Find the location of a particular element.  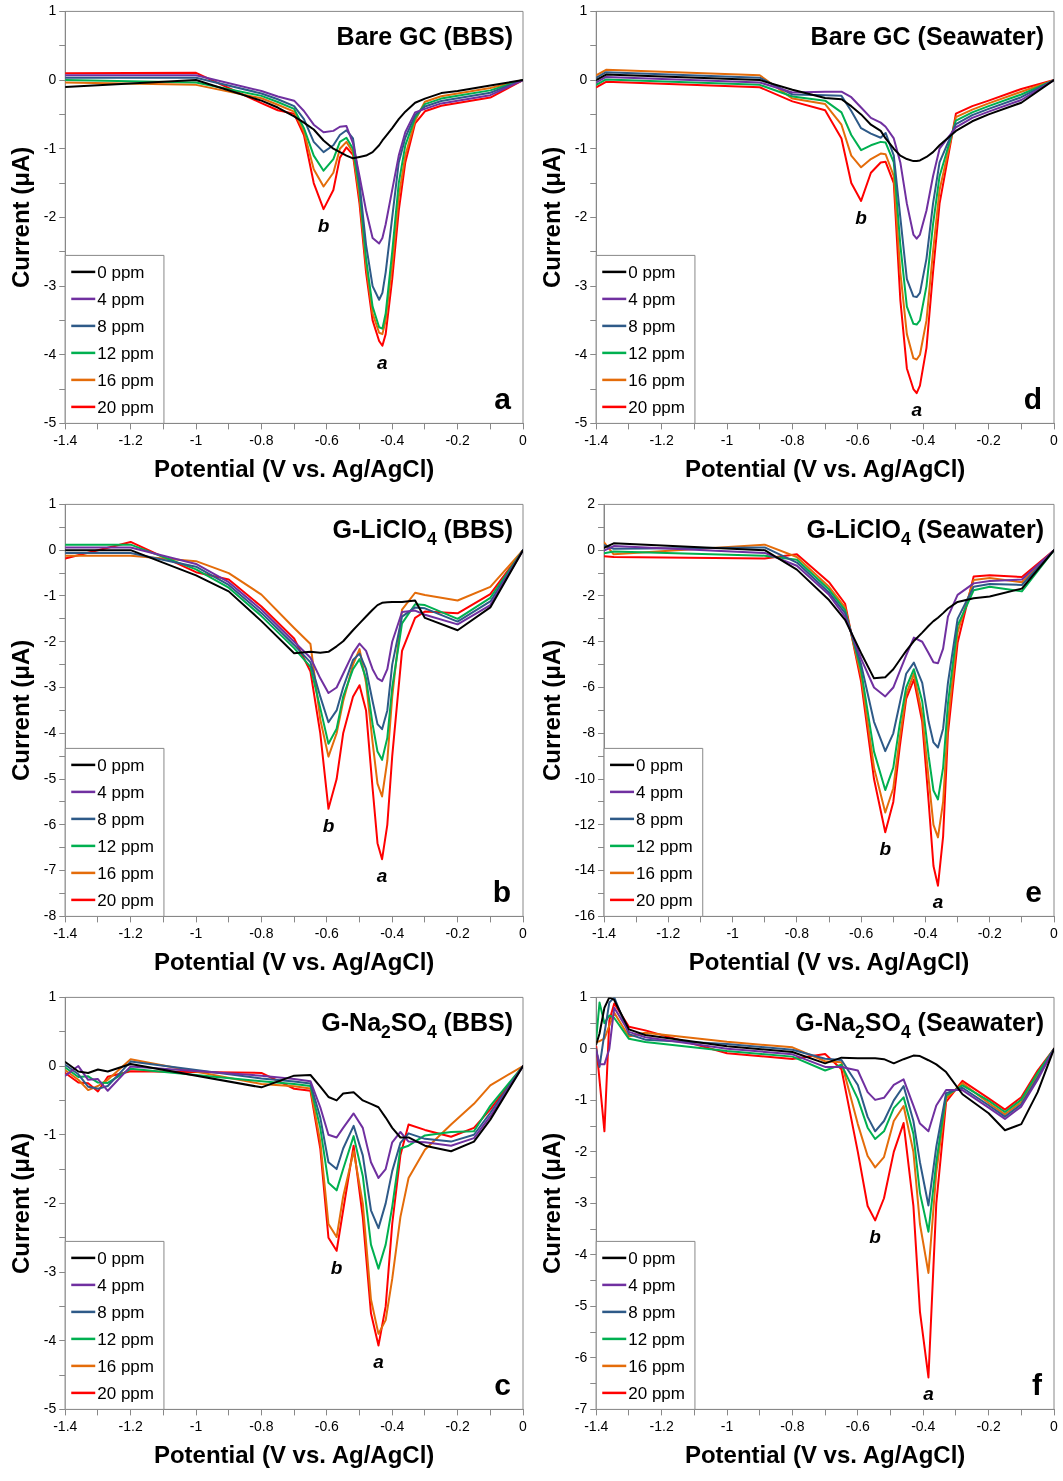

x-tick-label: -0.2 is located at coordinates (457, 932).